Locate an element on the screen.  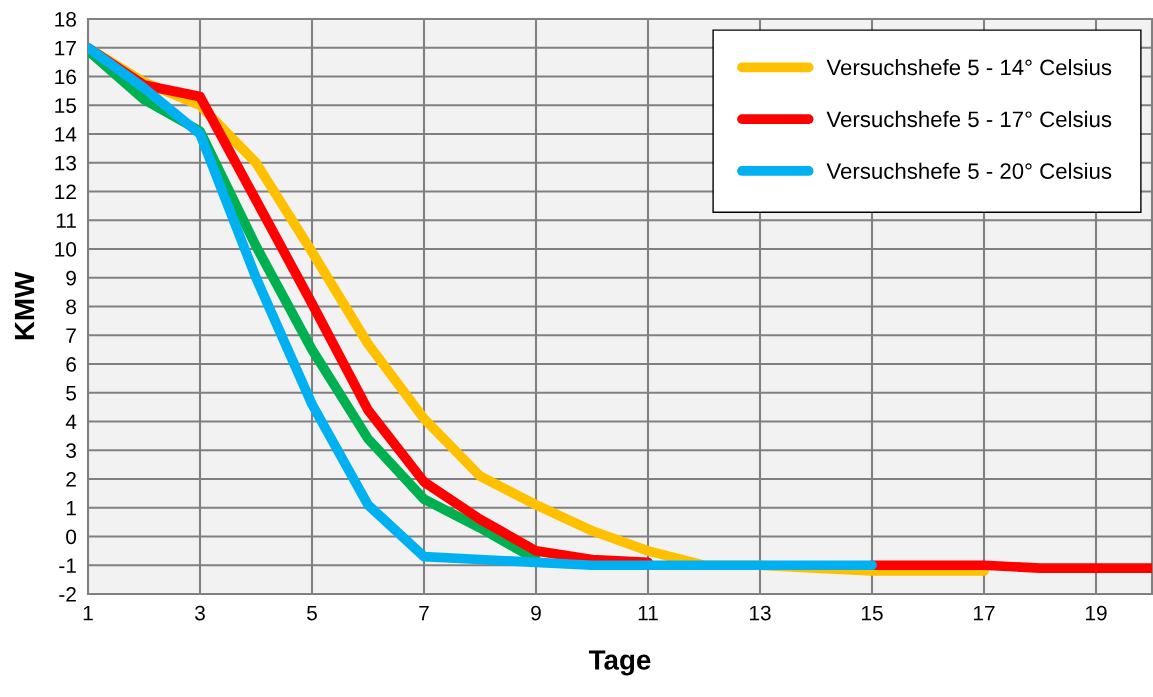
x-tick-label: 17 is located at coordinates (984, 613).